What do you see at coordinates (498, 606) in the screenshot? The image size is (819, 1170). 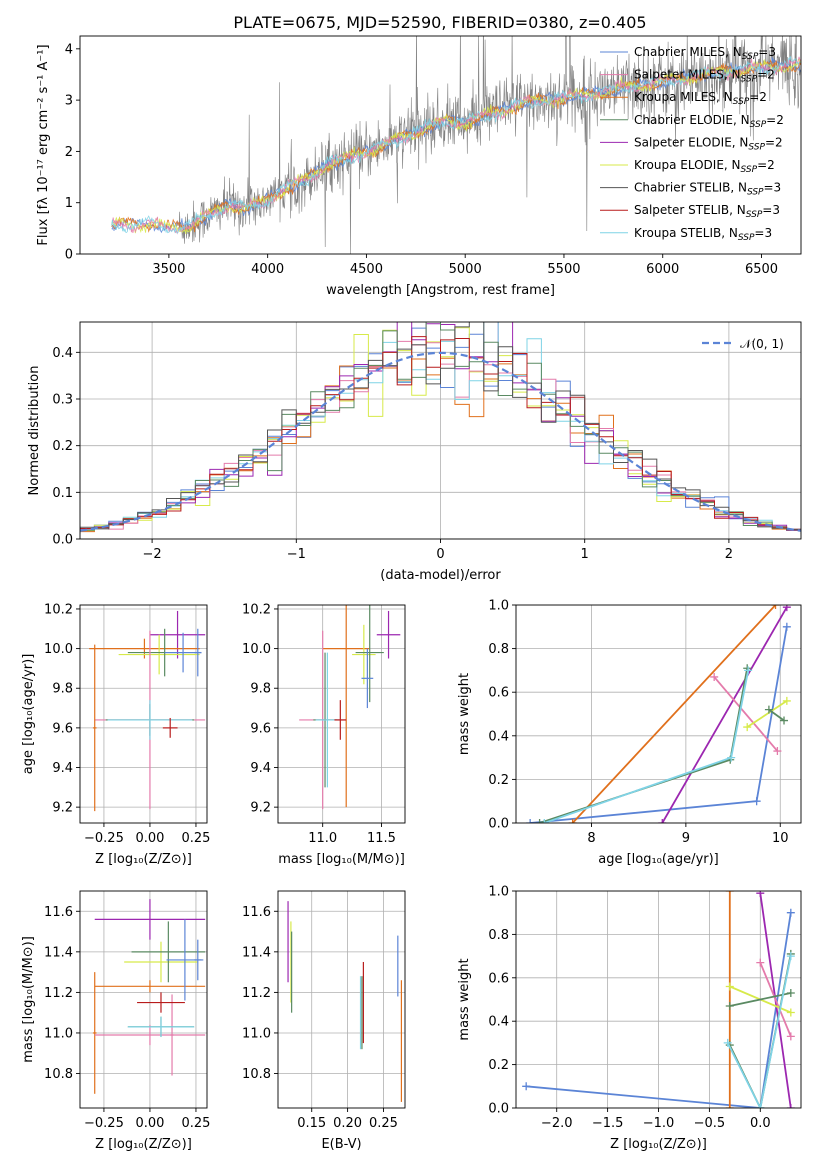 I see `y-tick-label: 1.0` at bounding box center [498, 606].